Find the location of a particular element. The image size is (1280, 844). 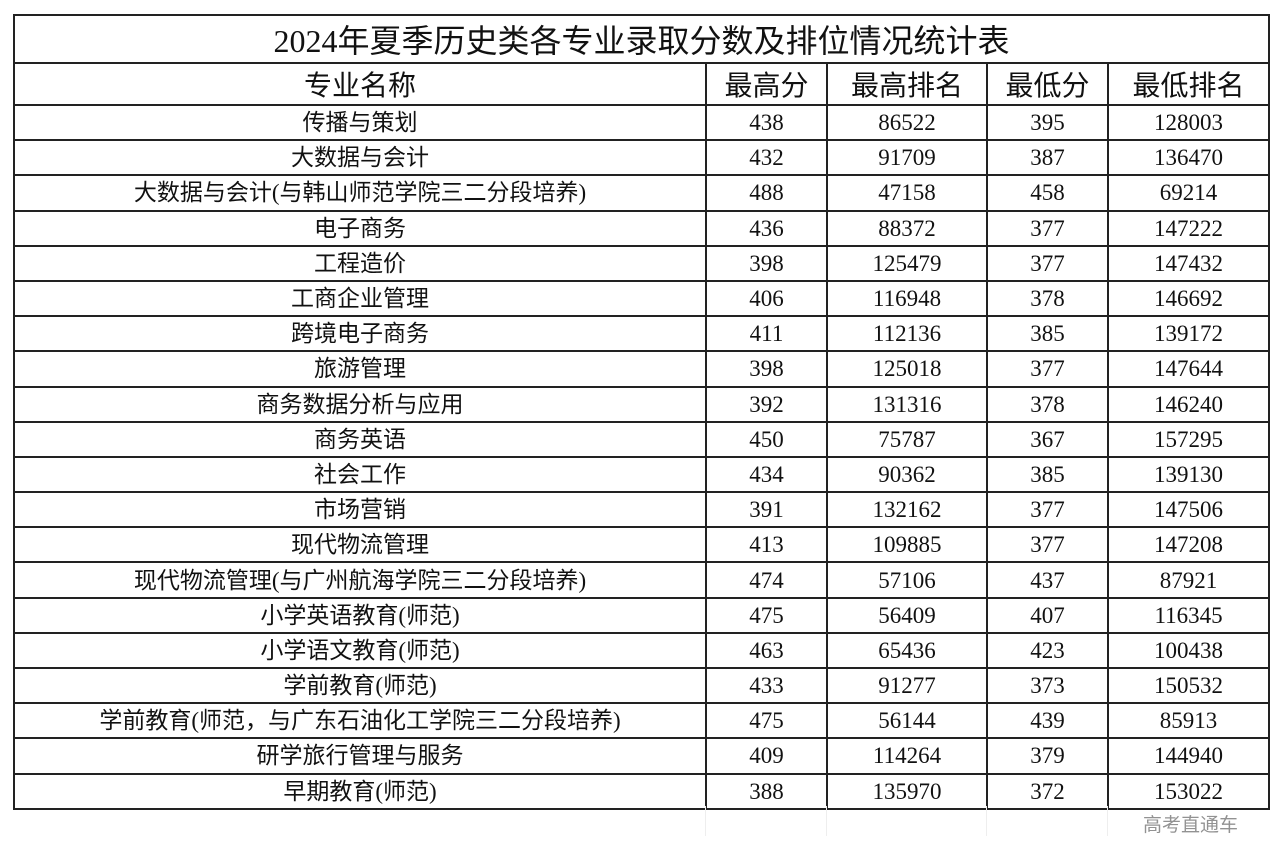

table-cell: 388 is located at coordinates (766, 791).